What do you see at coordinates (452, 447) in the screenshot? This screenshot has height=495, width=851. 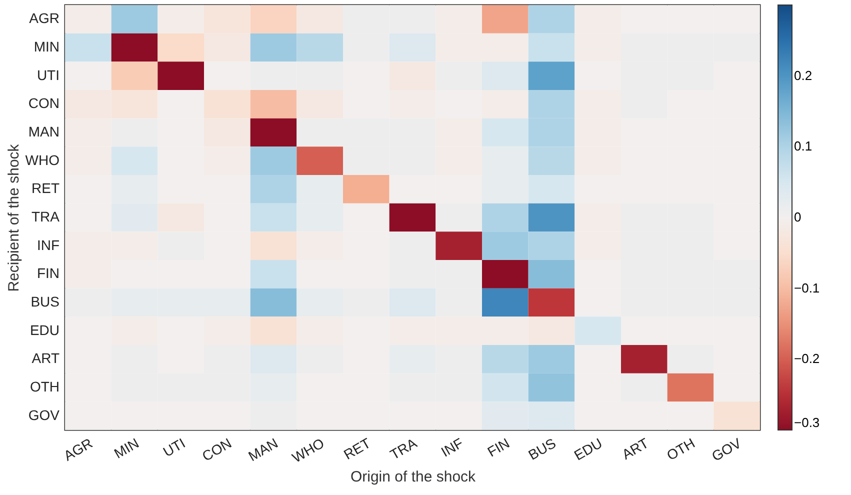 I see `x-tick-label: INF` at bounding box center [452, 447].